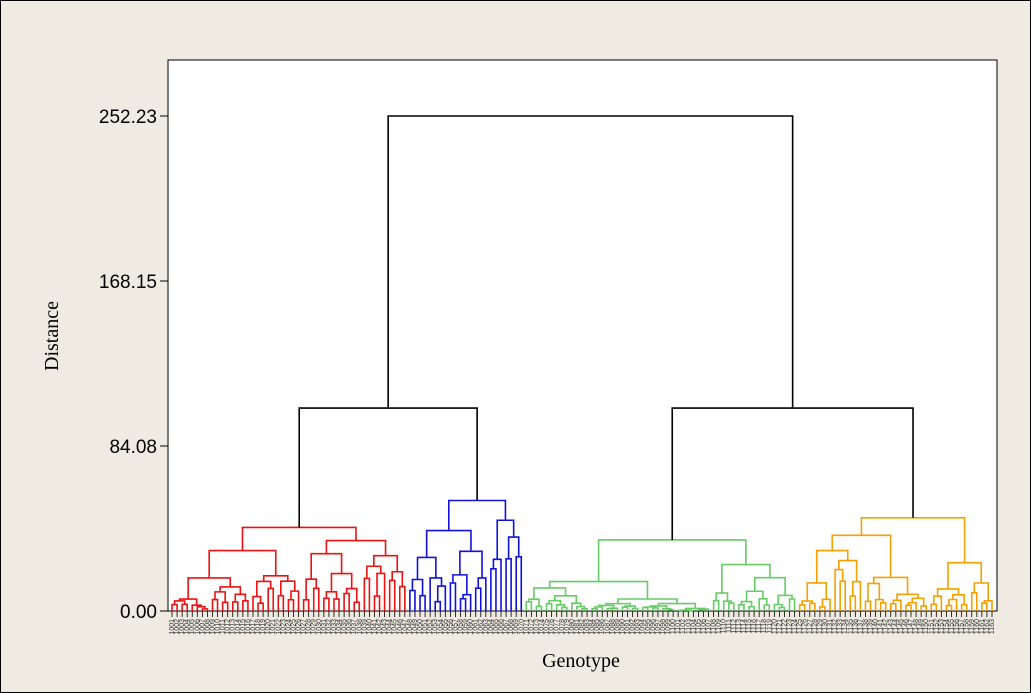  What do you see at coordinates (678, 626) in the screenshot?
I see `leaf-label: 1101` at bounding box center [678, 626].